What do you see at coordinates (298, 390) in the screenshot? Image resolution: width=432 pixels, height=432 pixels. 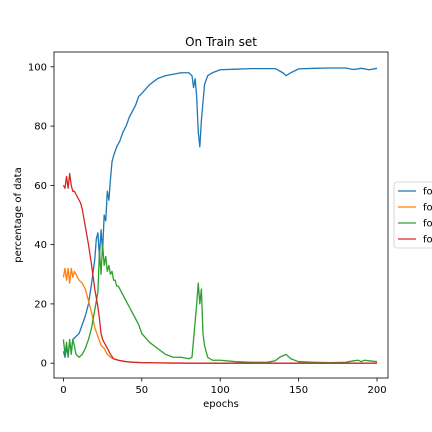 I see `x-tick-label: 150` at bounding box center [298, 390].